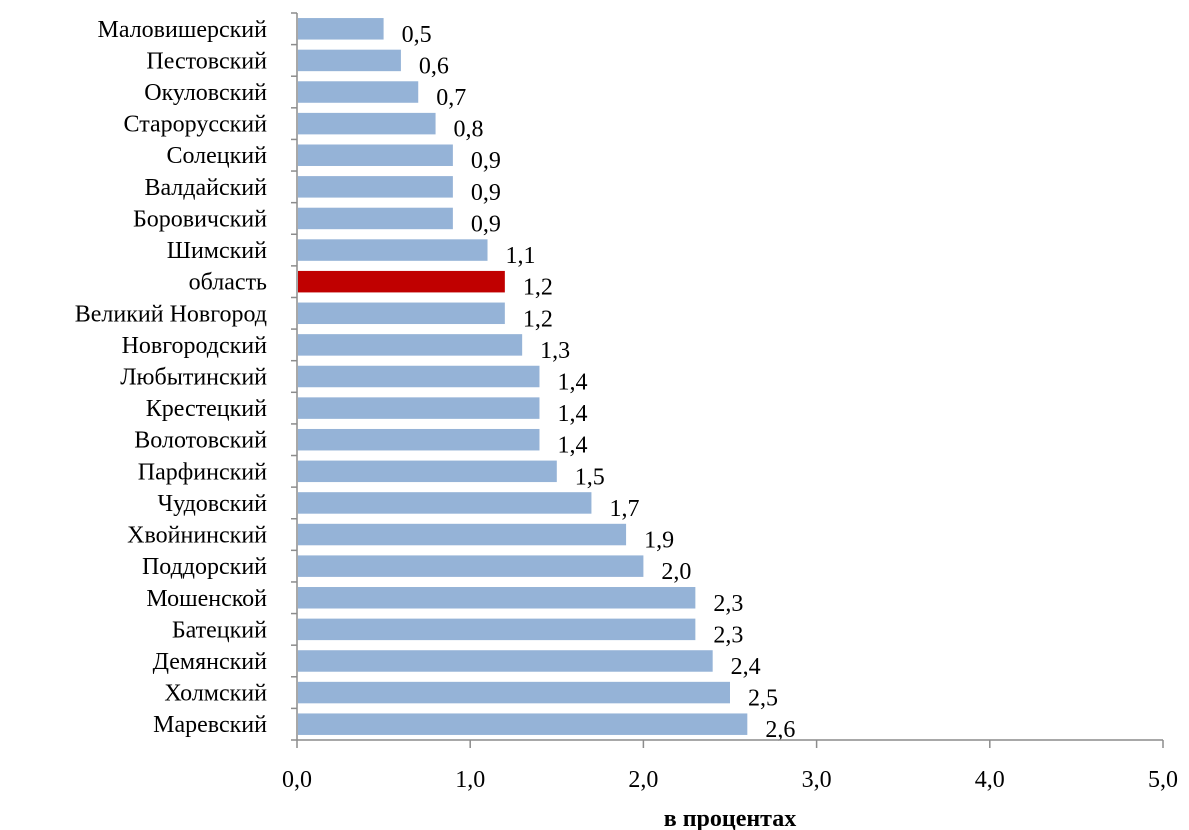 The image size is (1189, 830). Describe the element at coordinates (205, 93) in the screenshot. I see `category-label: Окуловский` at that location.